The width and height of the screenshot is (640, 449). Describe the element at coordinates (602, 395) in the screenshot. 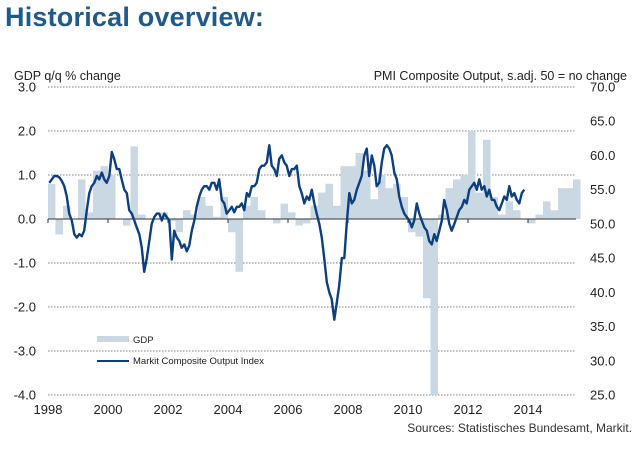

I see `right-tick-label: 25.0` at that location.